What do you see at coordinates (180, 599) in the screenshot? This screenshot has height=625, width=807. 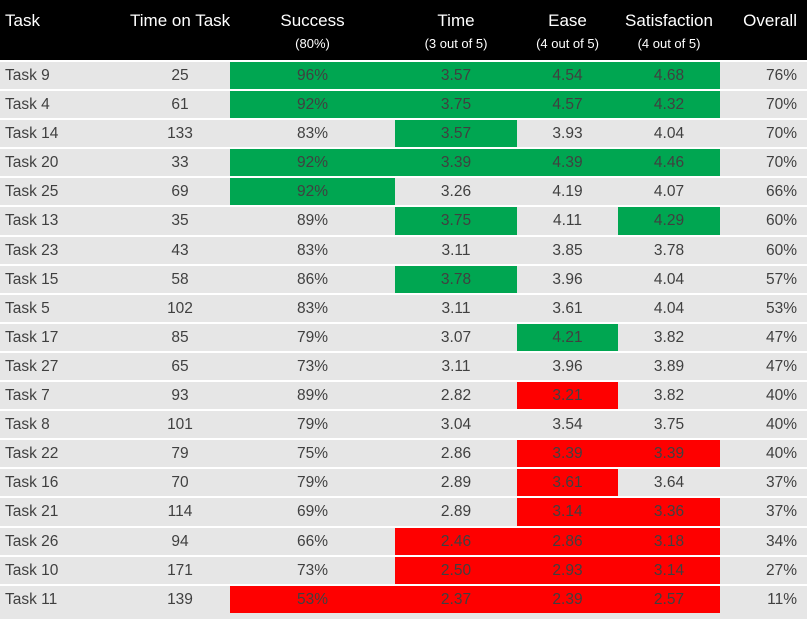 I see `cell-time_on_task: 139` at bounding box center [180, 599].